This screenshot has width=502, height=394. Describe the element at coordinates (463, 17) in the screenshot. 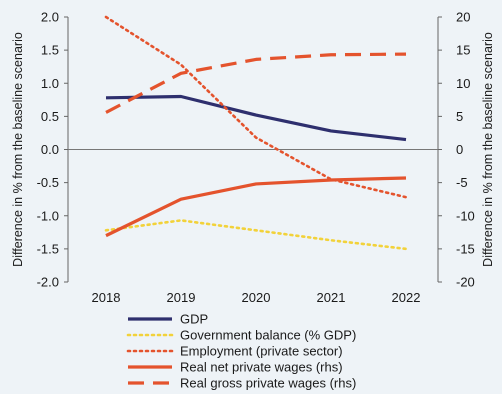

I see `right-tick-label: 20` at that location.